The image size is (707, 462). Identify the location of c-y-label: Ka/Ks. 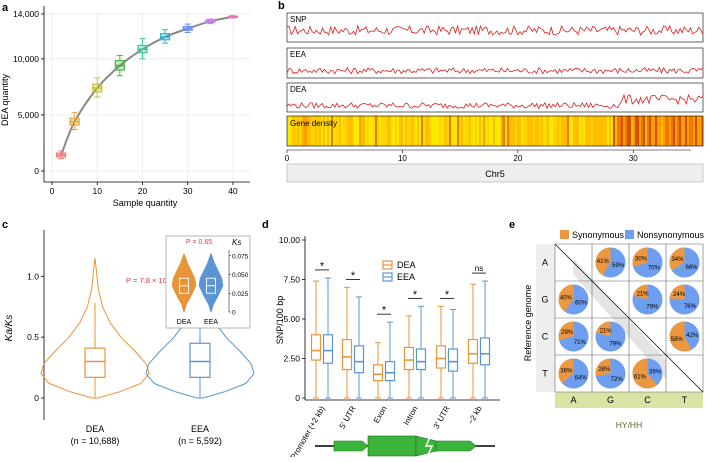
(9, 328).